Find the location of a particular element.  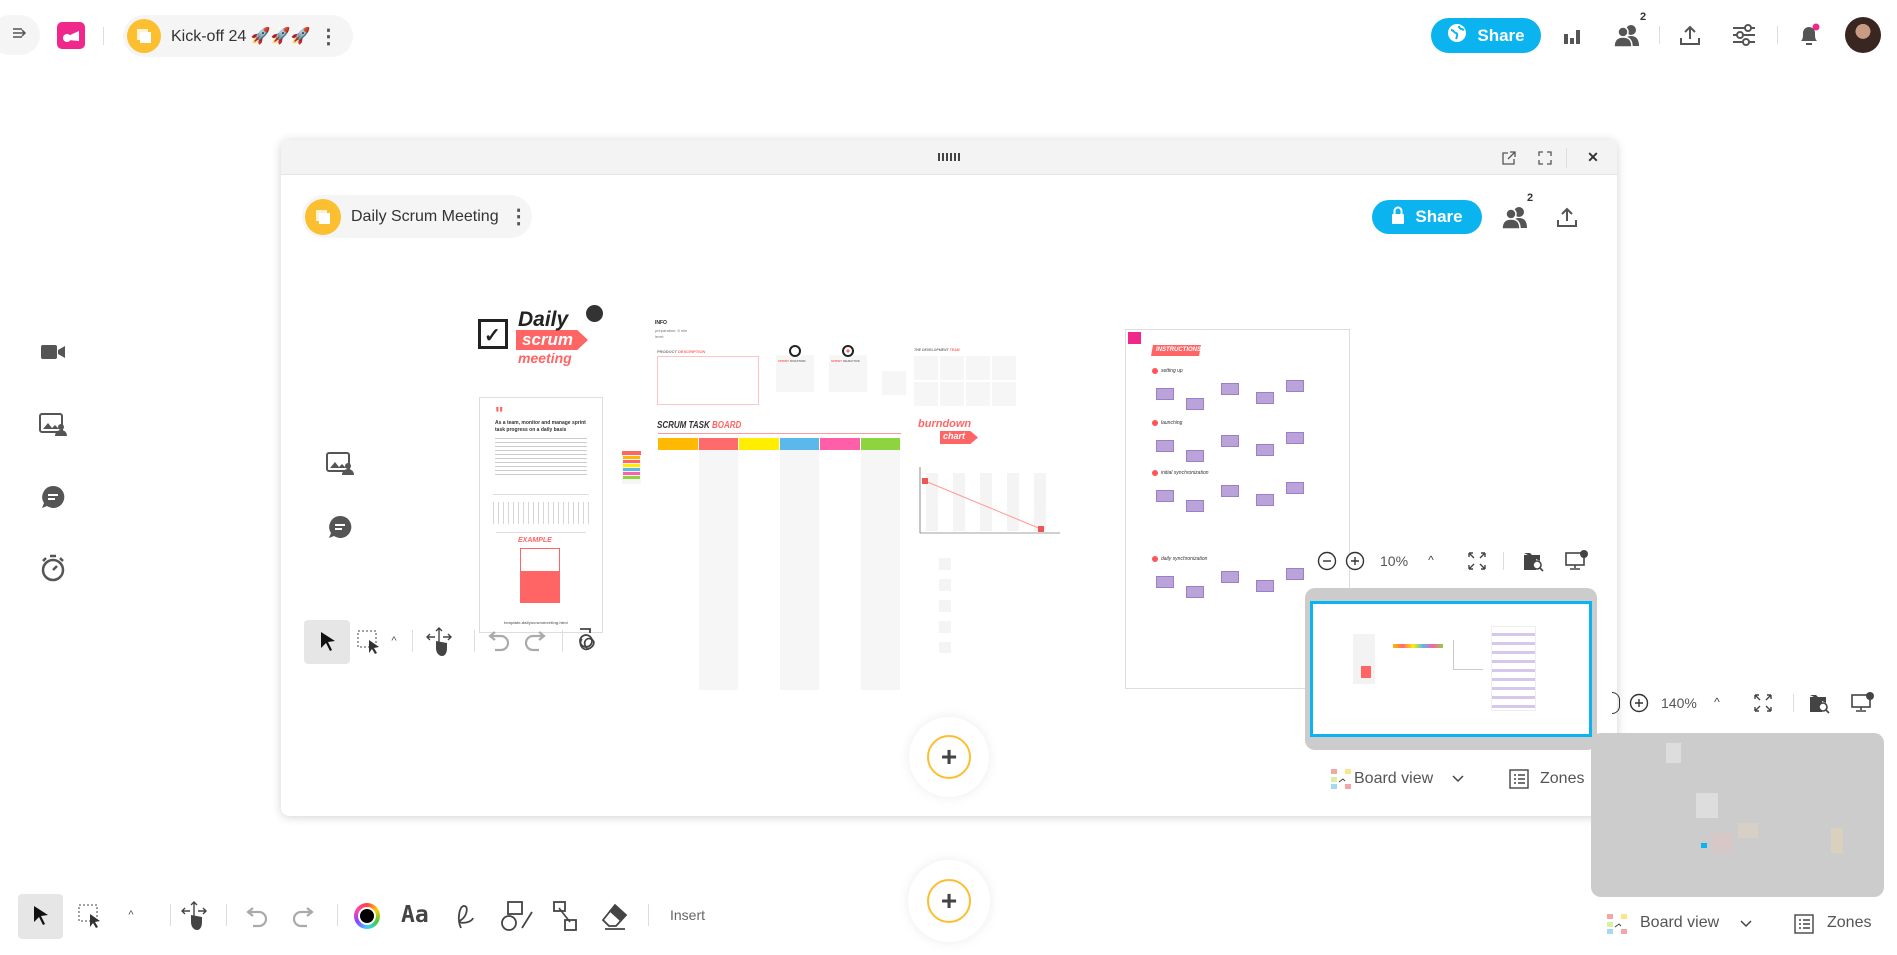

task-board-columns is located at coordinates (779, 564).